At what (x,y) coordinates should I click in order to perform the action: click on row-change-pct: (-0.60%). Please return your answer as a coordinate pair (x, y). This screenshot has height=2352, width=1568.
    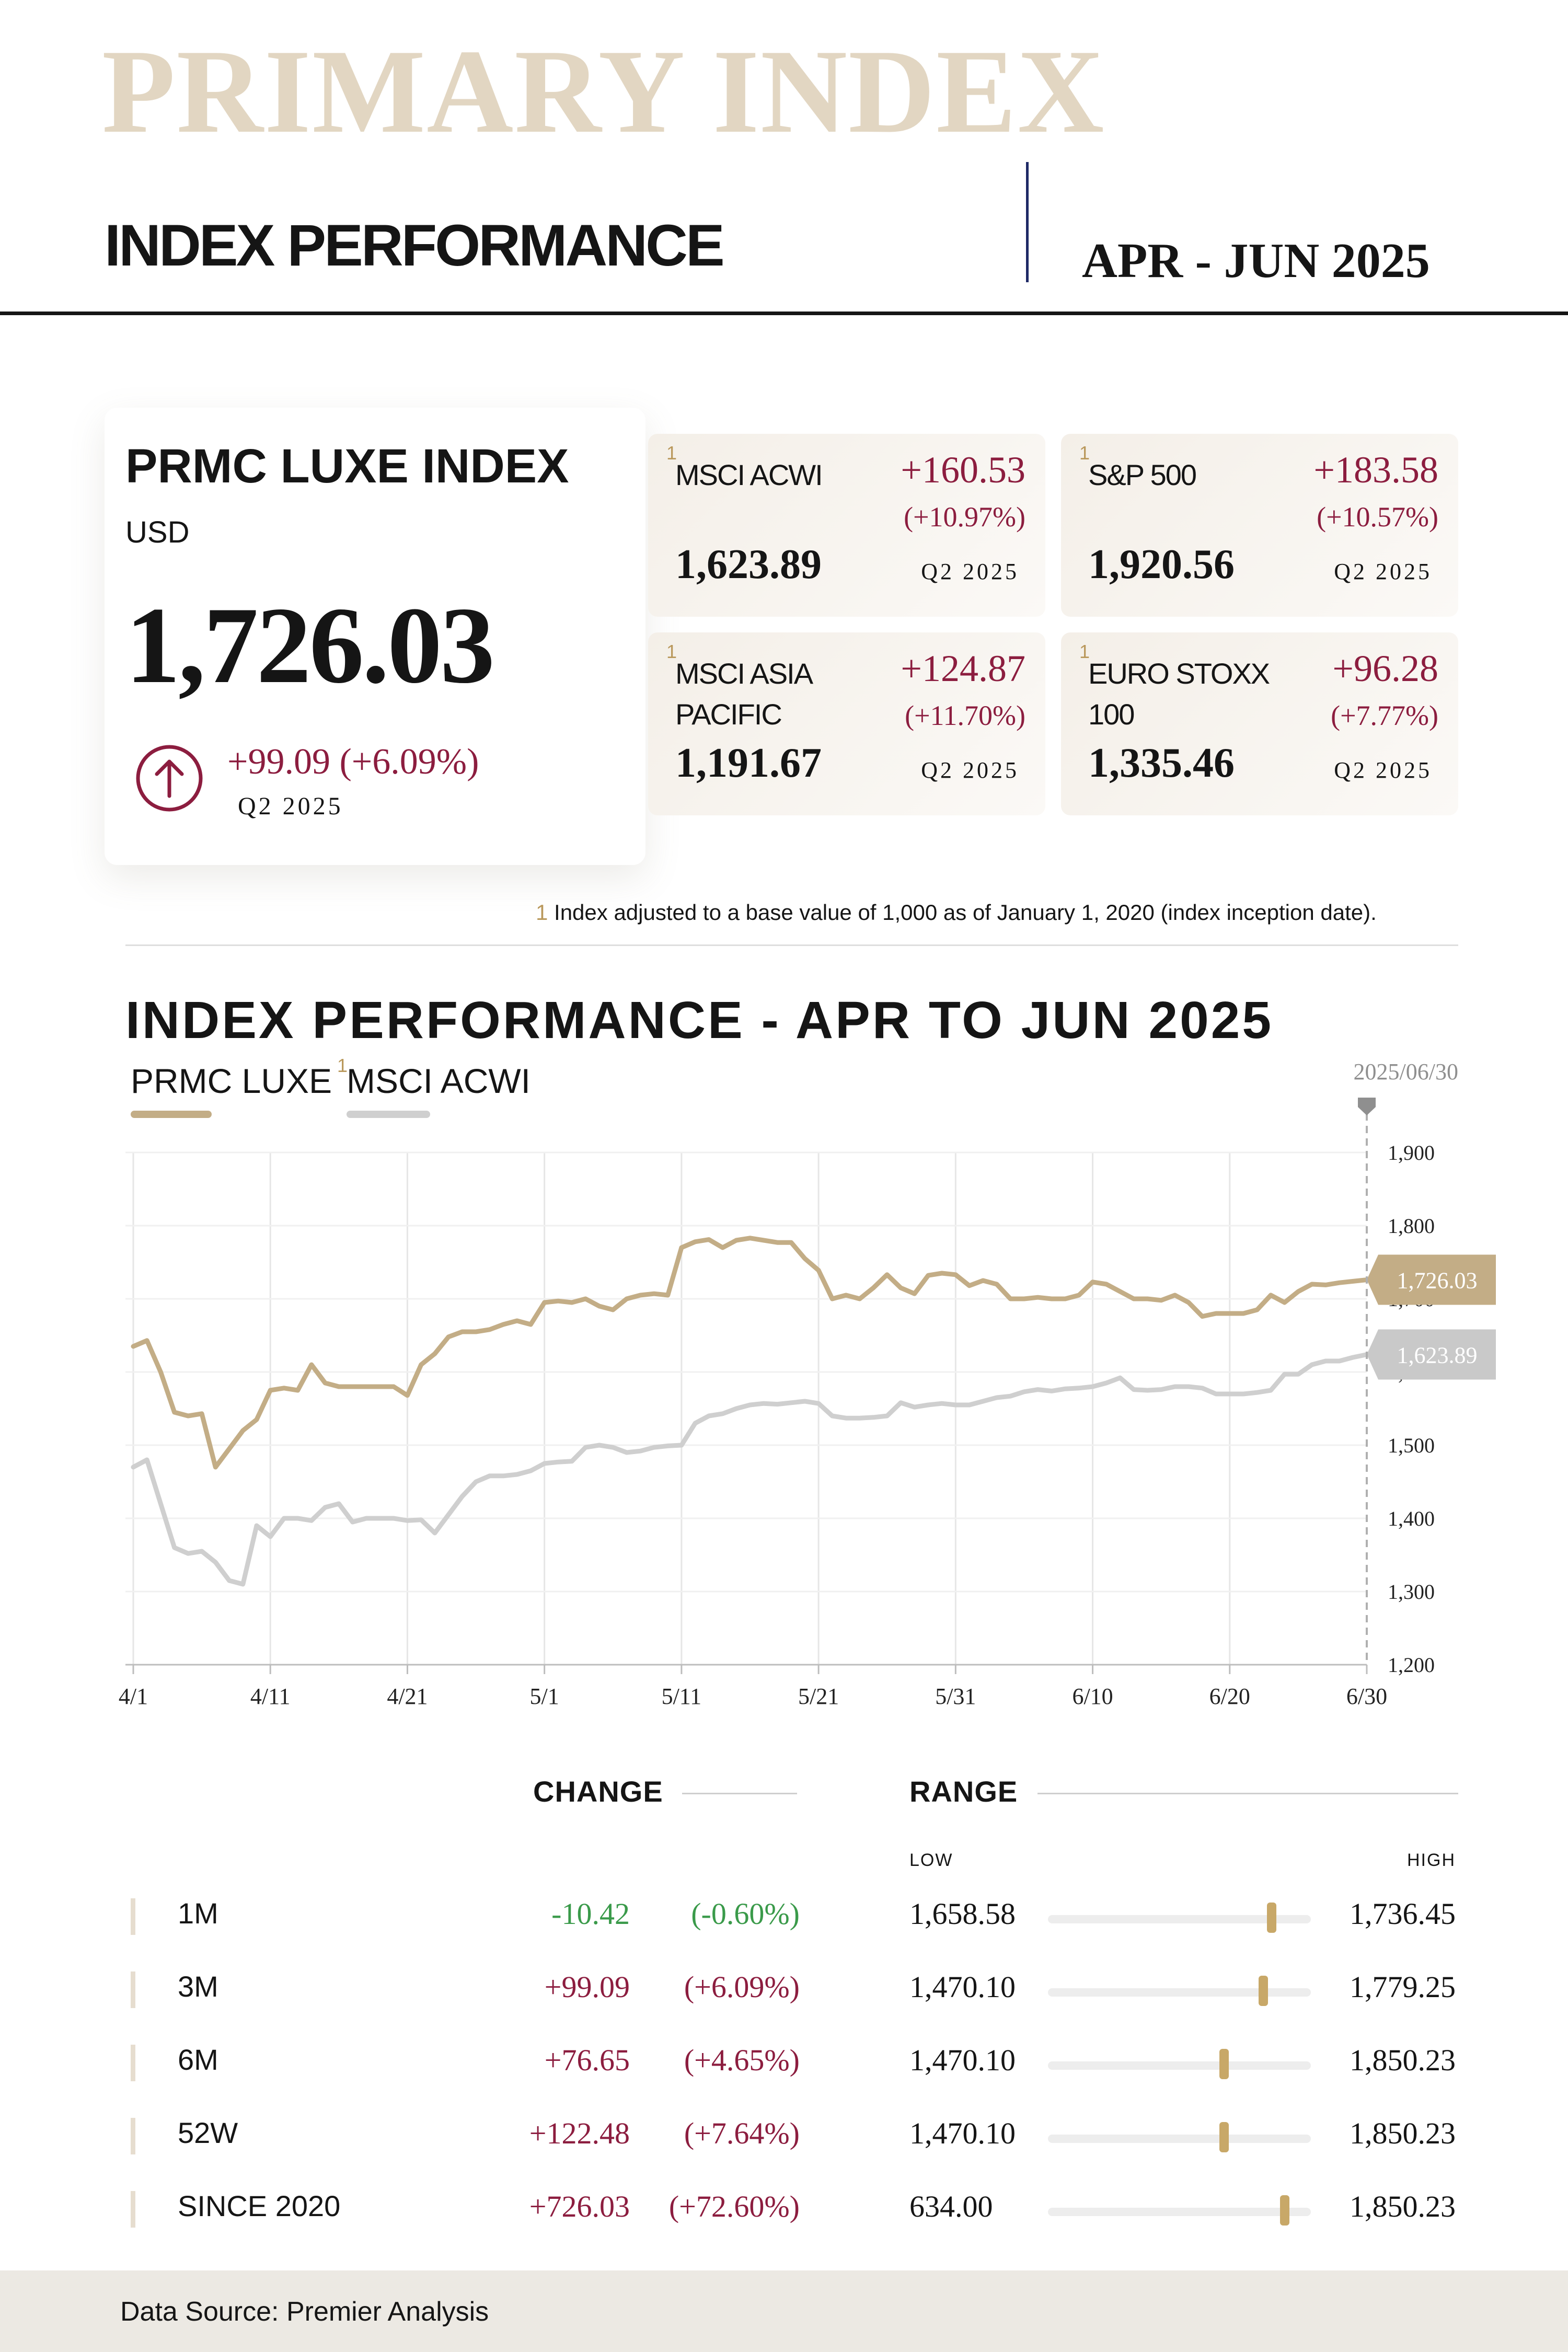
    Looking at the image, I should click on (745, 1914).